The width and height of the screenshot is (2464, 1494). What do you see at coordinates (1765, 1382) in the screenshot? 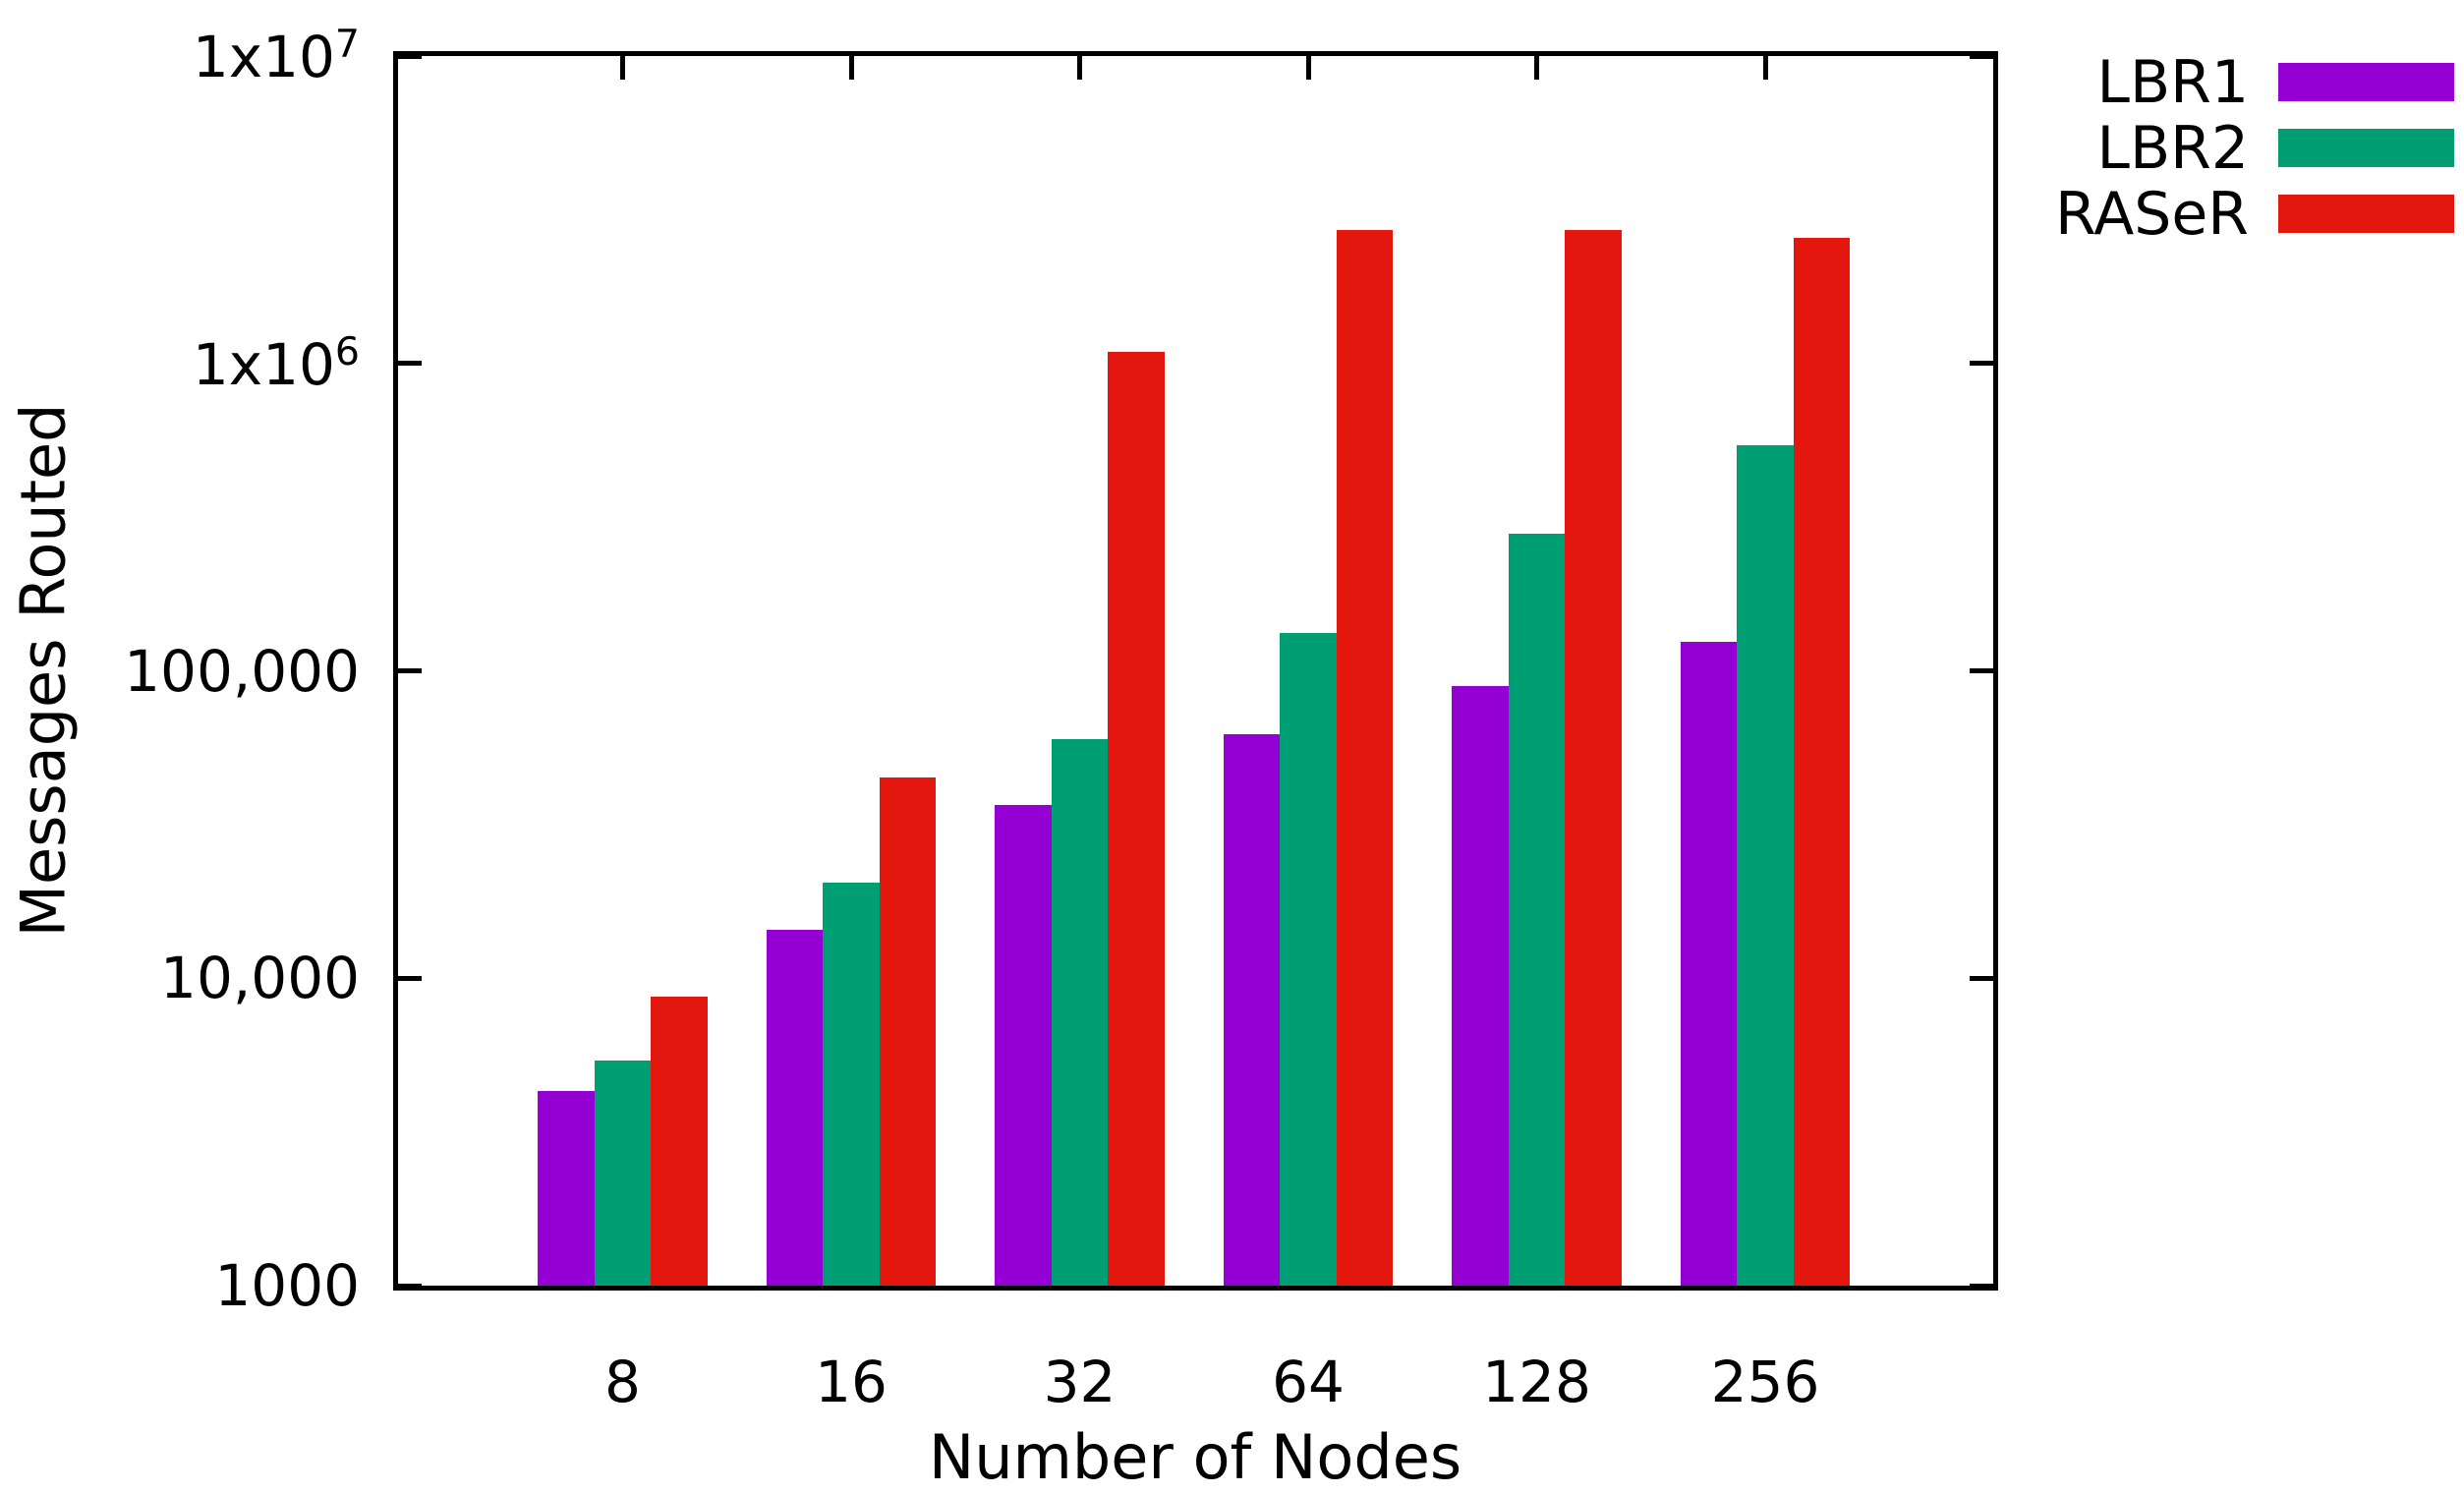
I see `x-tick-label-256: 256` at bounding box center [1765, 1382].